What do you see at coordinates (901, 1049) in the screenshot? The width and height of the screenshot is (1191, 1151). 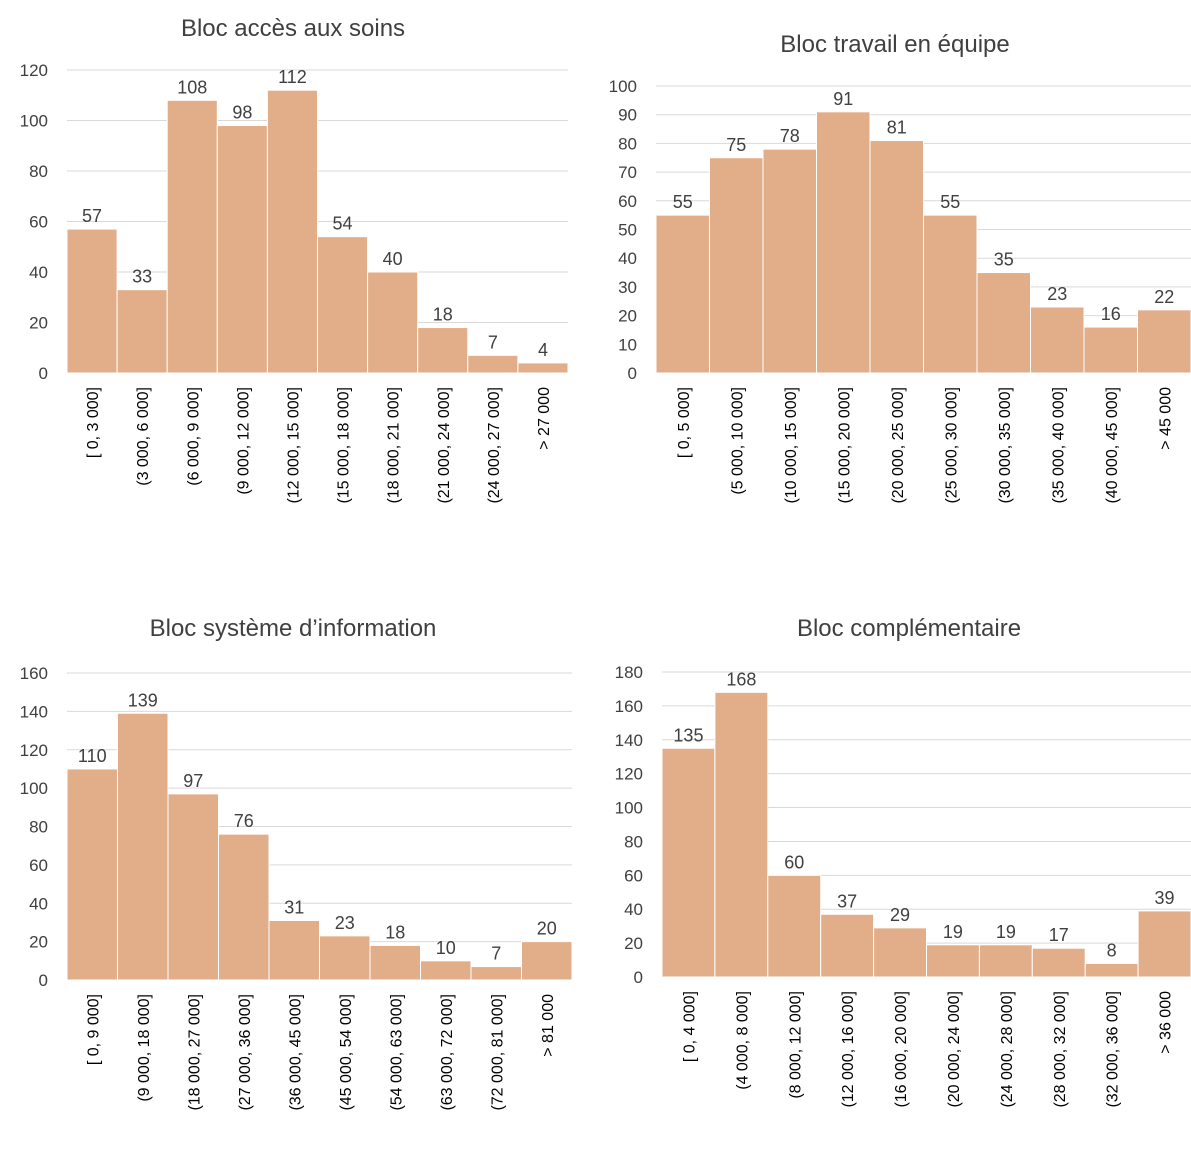 I see `category-label: (16 000, 20 000]` at bounding box center [901, 1049].